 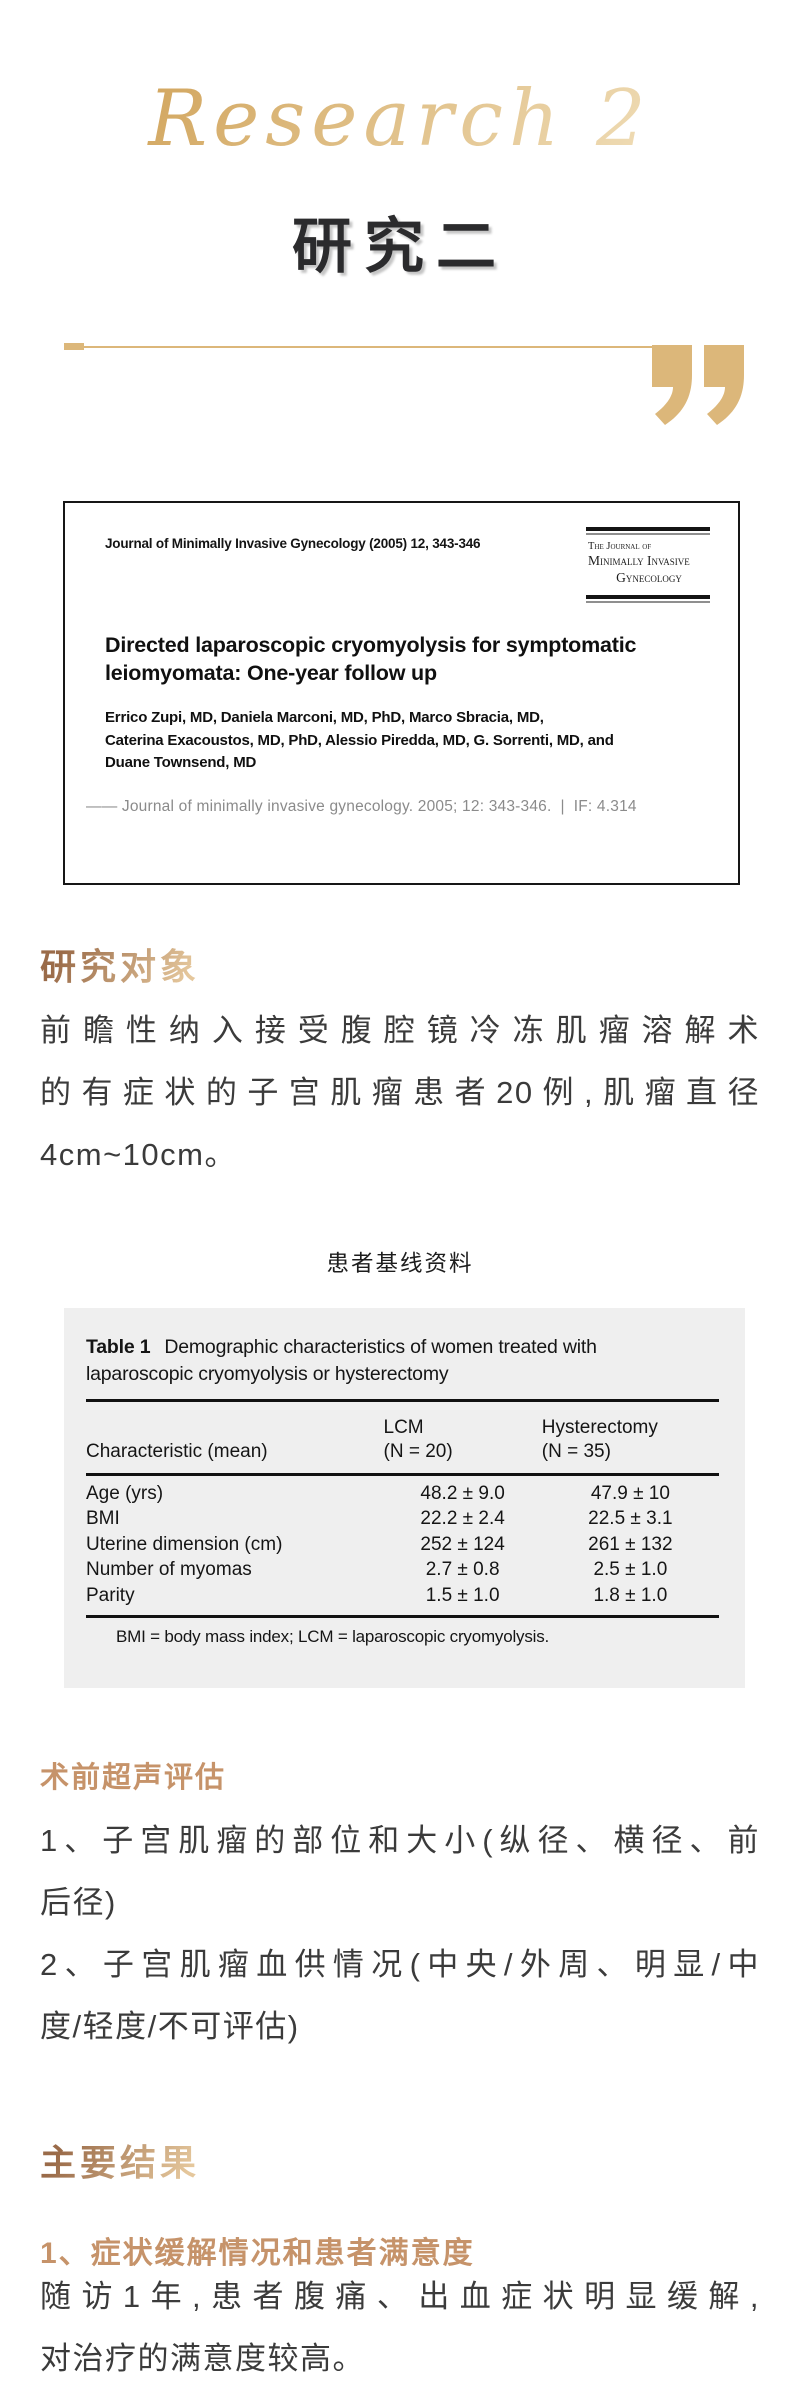 I want to click on list-item-line: 1、子宫肌瘤的部位和大小(纵径、横径、前, so click(x=400, y=1840).